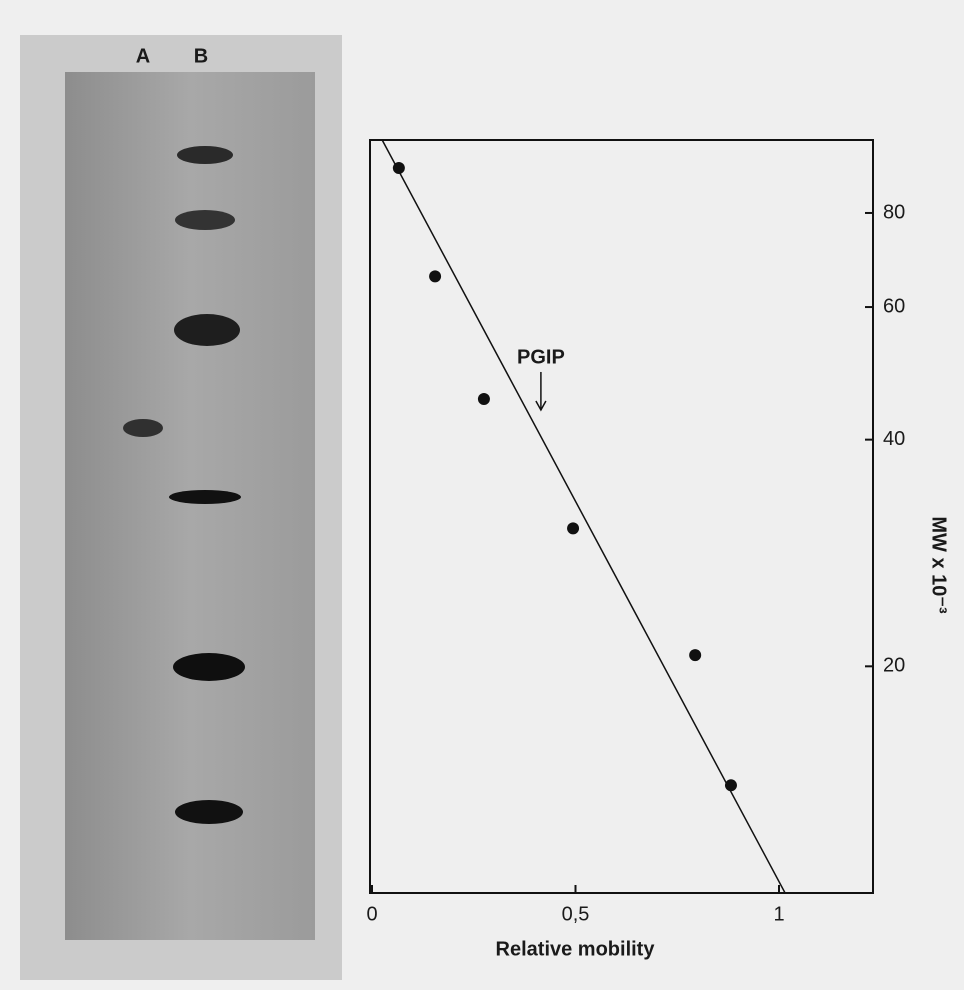  I want to click on annotation: PGIP, so click(541, 357).